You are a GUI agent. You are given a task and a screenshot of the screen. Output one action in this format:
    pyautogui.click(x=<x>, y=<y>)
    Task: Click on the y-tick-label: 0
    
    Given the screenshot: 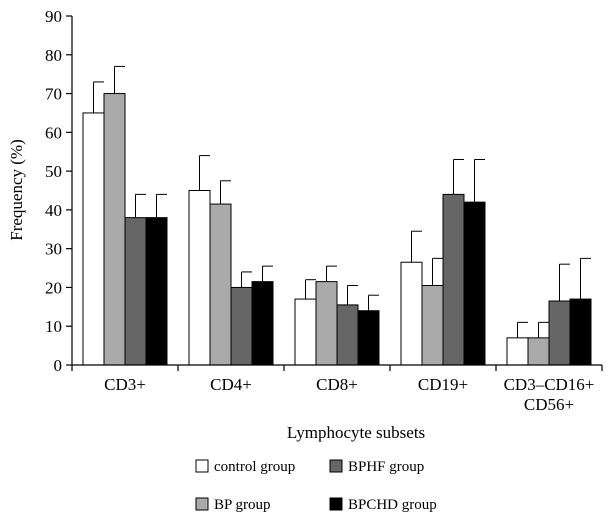 What is the action you would take?
    pyautogui.click(x=58, y=365)
    